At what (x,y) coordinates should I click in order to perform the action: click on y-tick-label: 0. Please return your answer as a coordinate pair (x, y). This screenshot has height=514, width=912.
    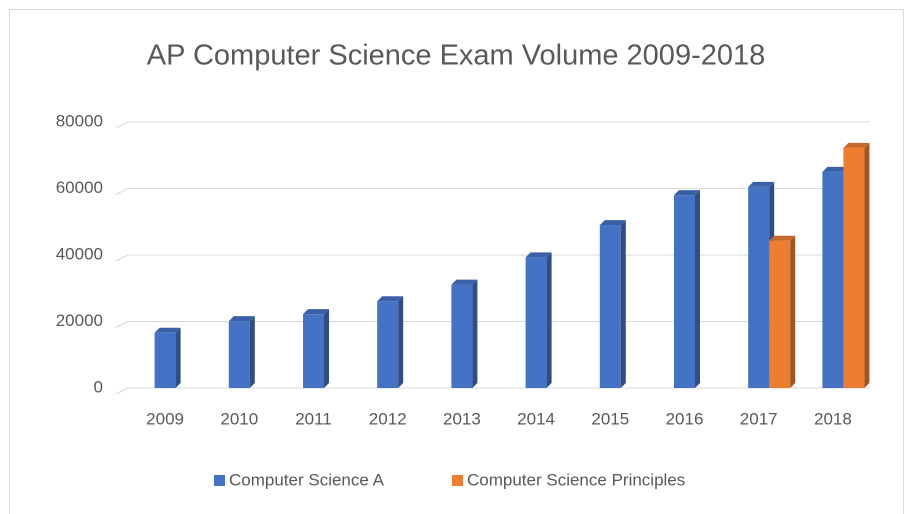
    Looking at the image, I should click on (98, 386).